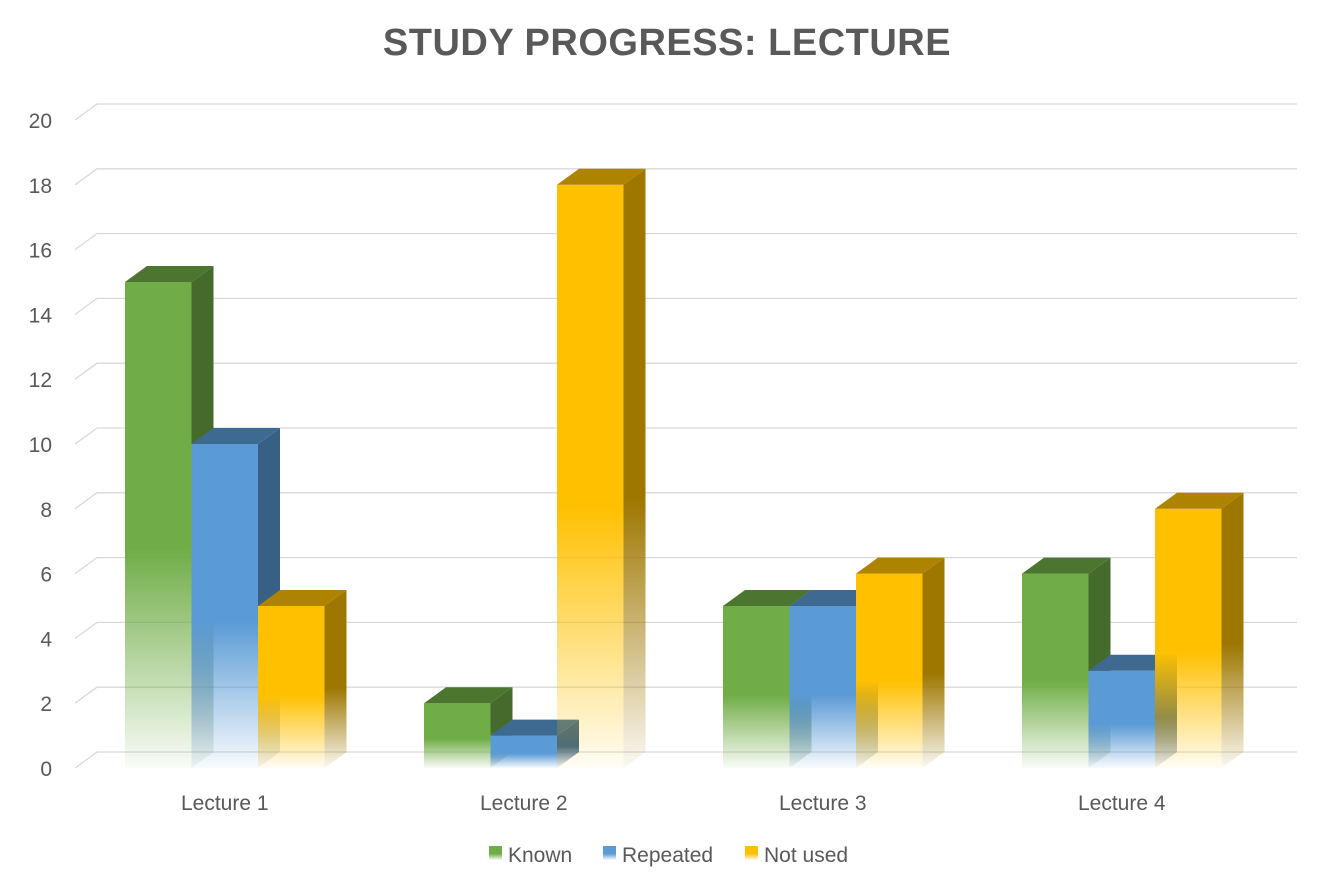 The height and width of the screenshot is (889, 1334). I want to click on y-tick-label: 8, so click(46, 510).